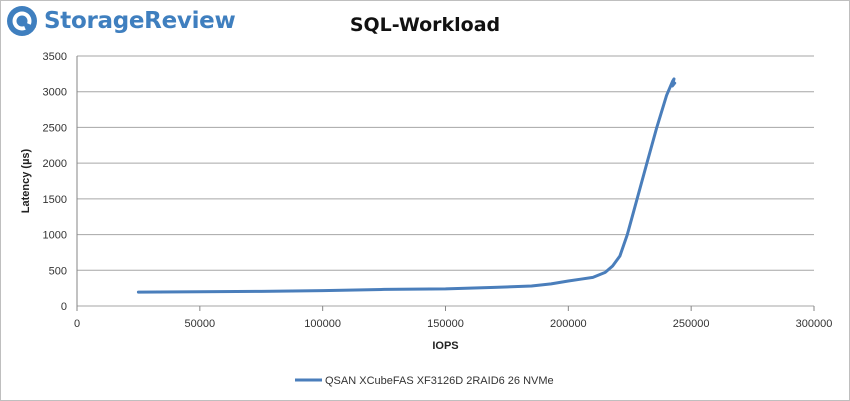  I want to click on x-tick-label: 200000, so click(568, 324).